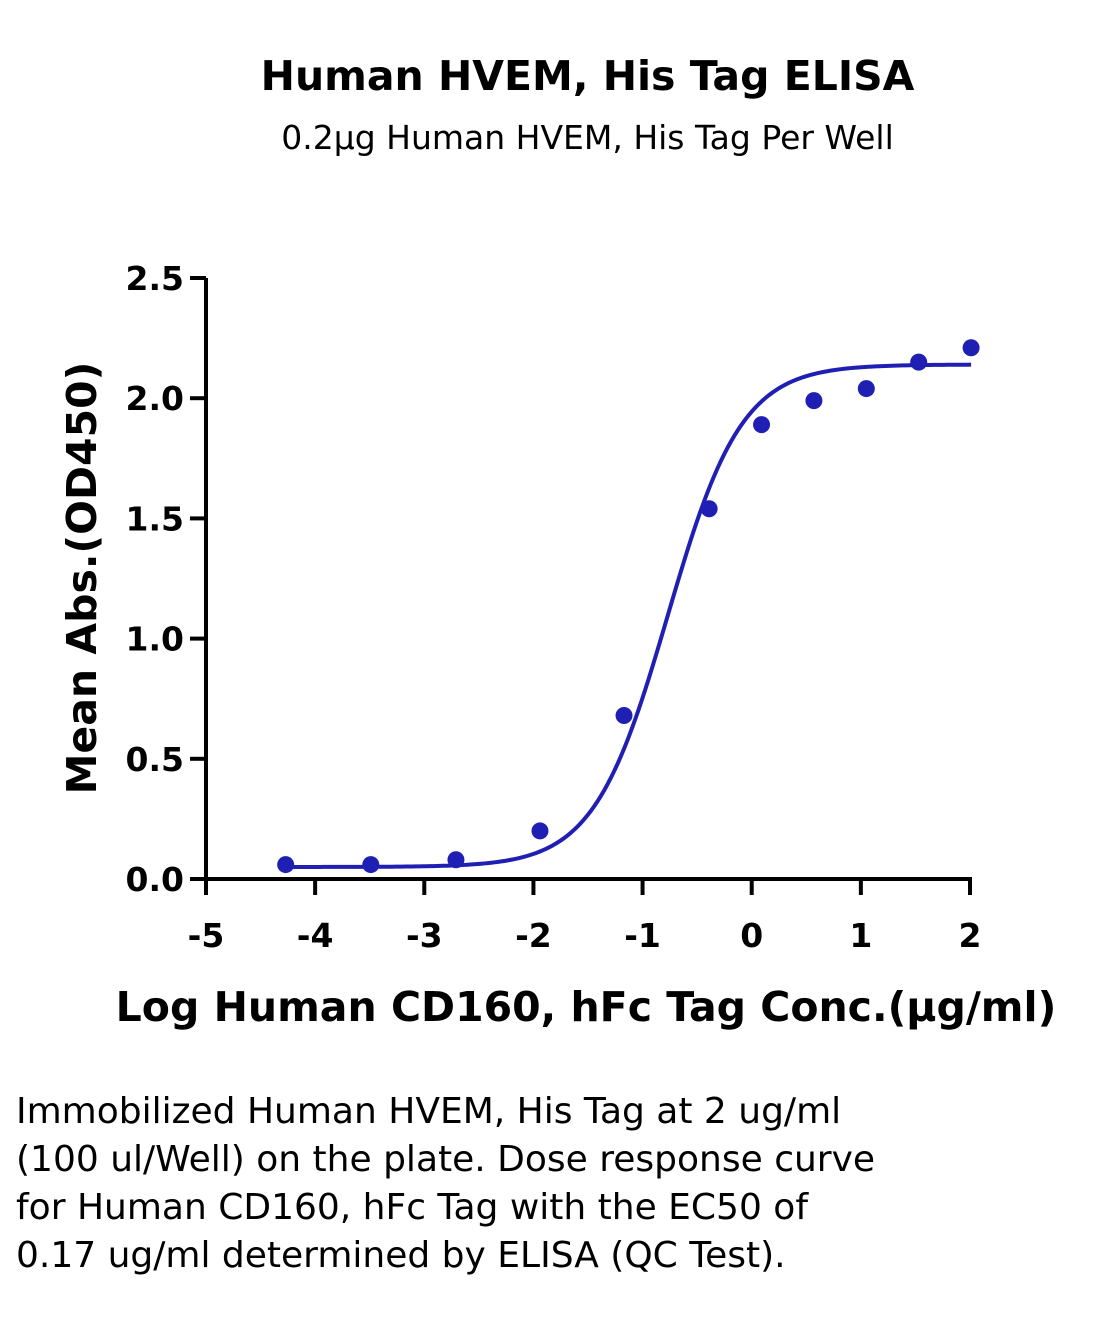 This screenshot has width=1102, height=1337. I want to click on y-tick-label: 0.0, so click(155, 879).